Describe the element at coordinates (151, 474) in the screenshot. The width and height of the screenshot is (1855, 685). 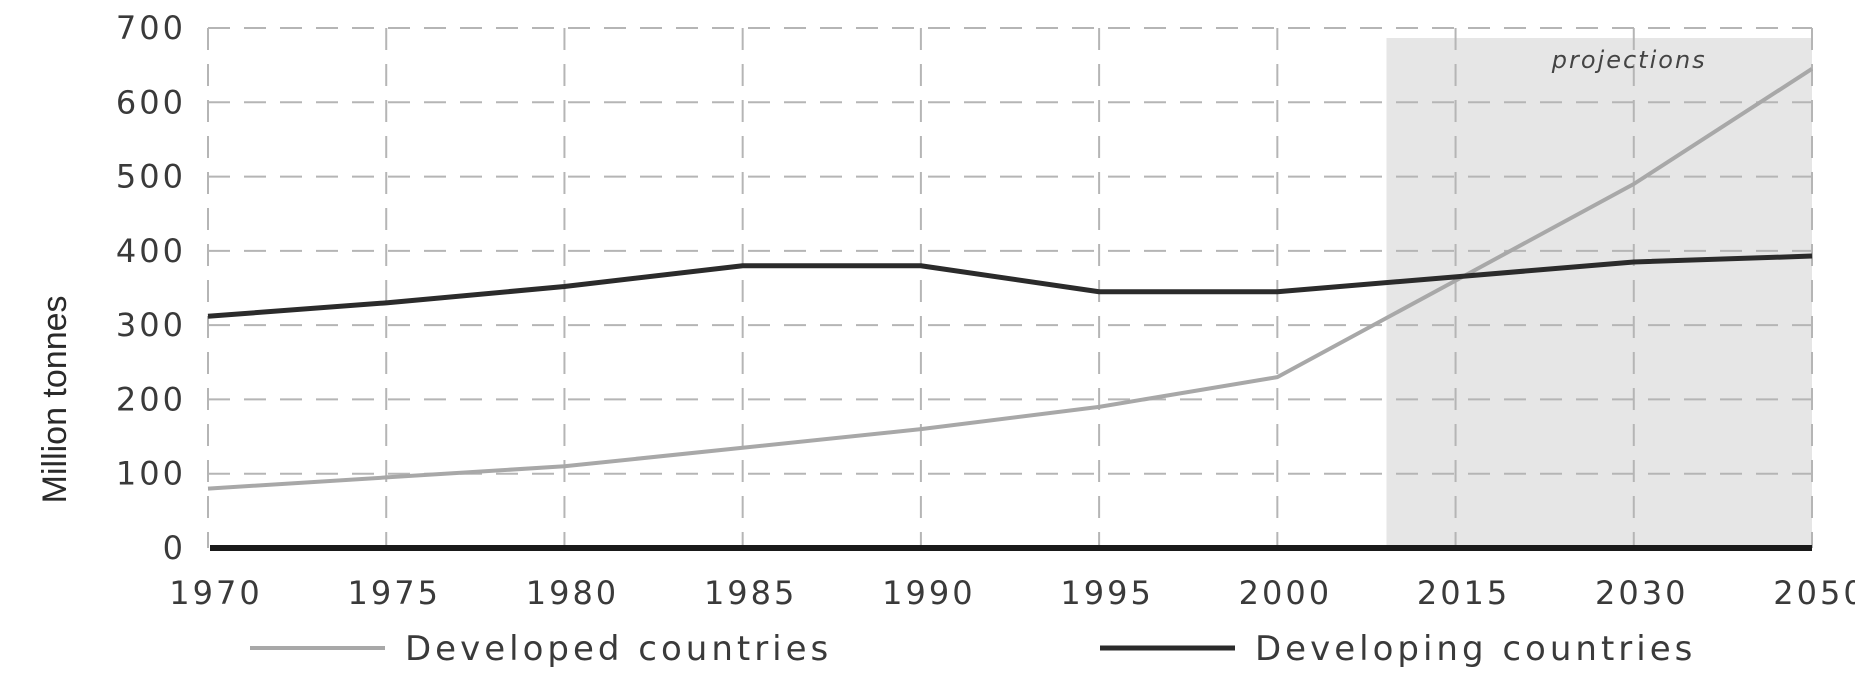
I see `y-tick-label: 100` at that location.